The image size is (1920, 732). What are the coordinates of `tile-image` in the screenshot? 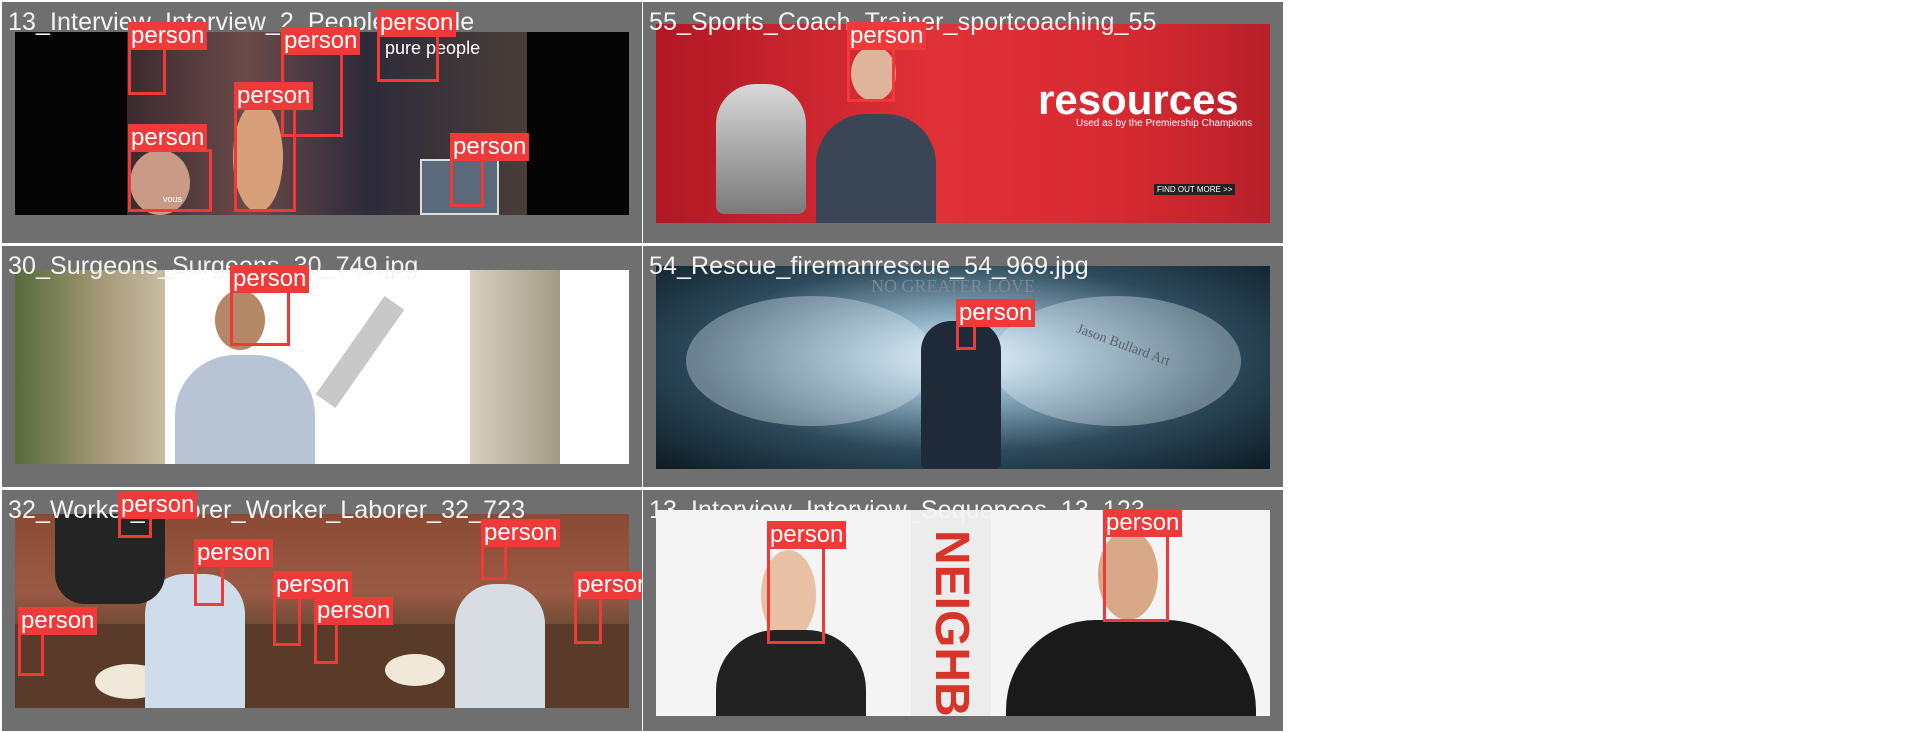 It's located at (322, 367).